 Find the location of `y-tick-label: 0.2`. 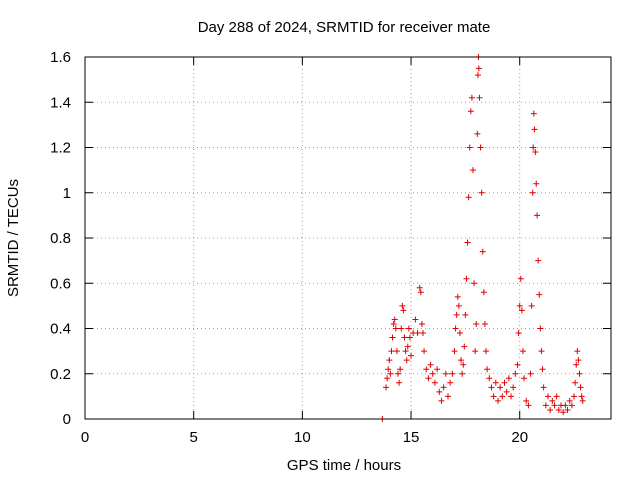

y-tick-label: 0.2 is located at coordinates (60, 374).